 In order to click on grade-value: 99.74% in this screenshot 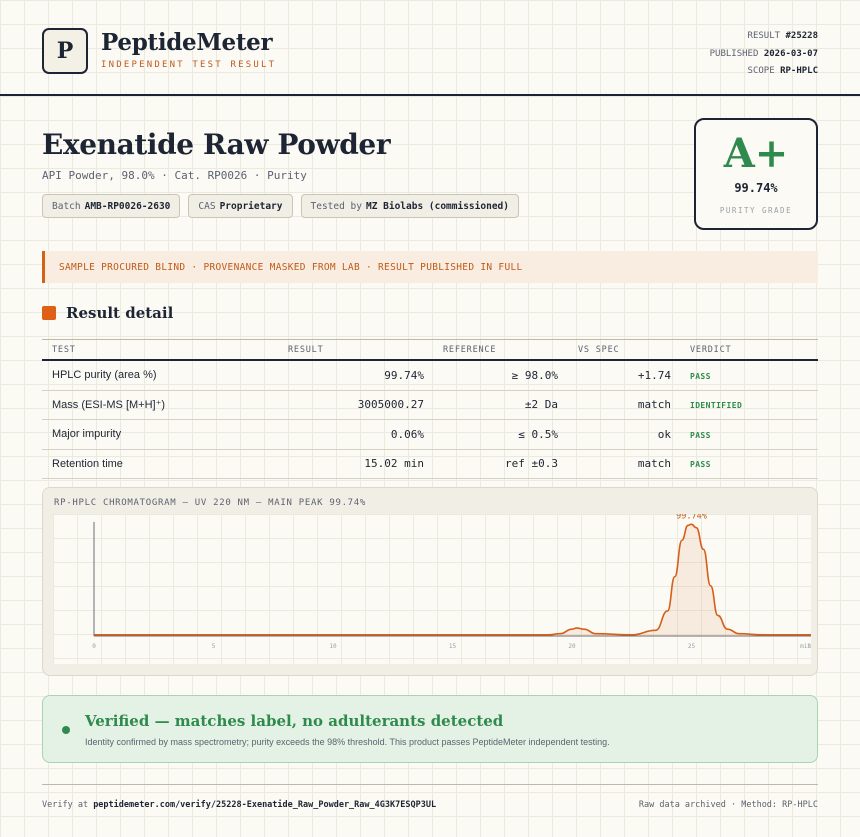, I will do `click(756, 188)`.